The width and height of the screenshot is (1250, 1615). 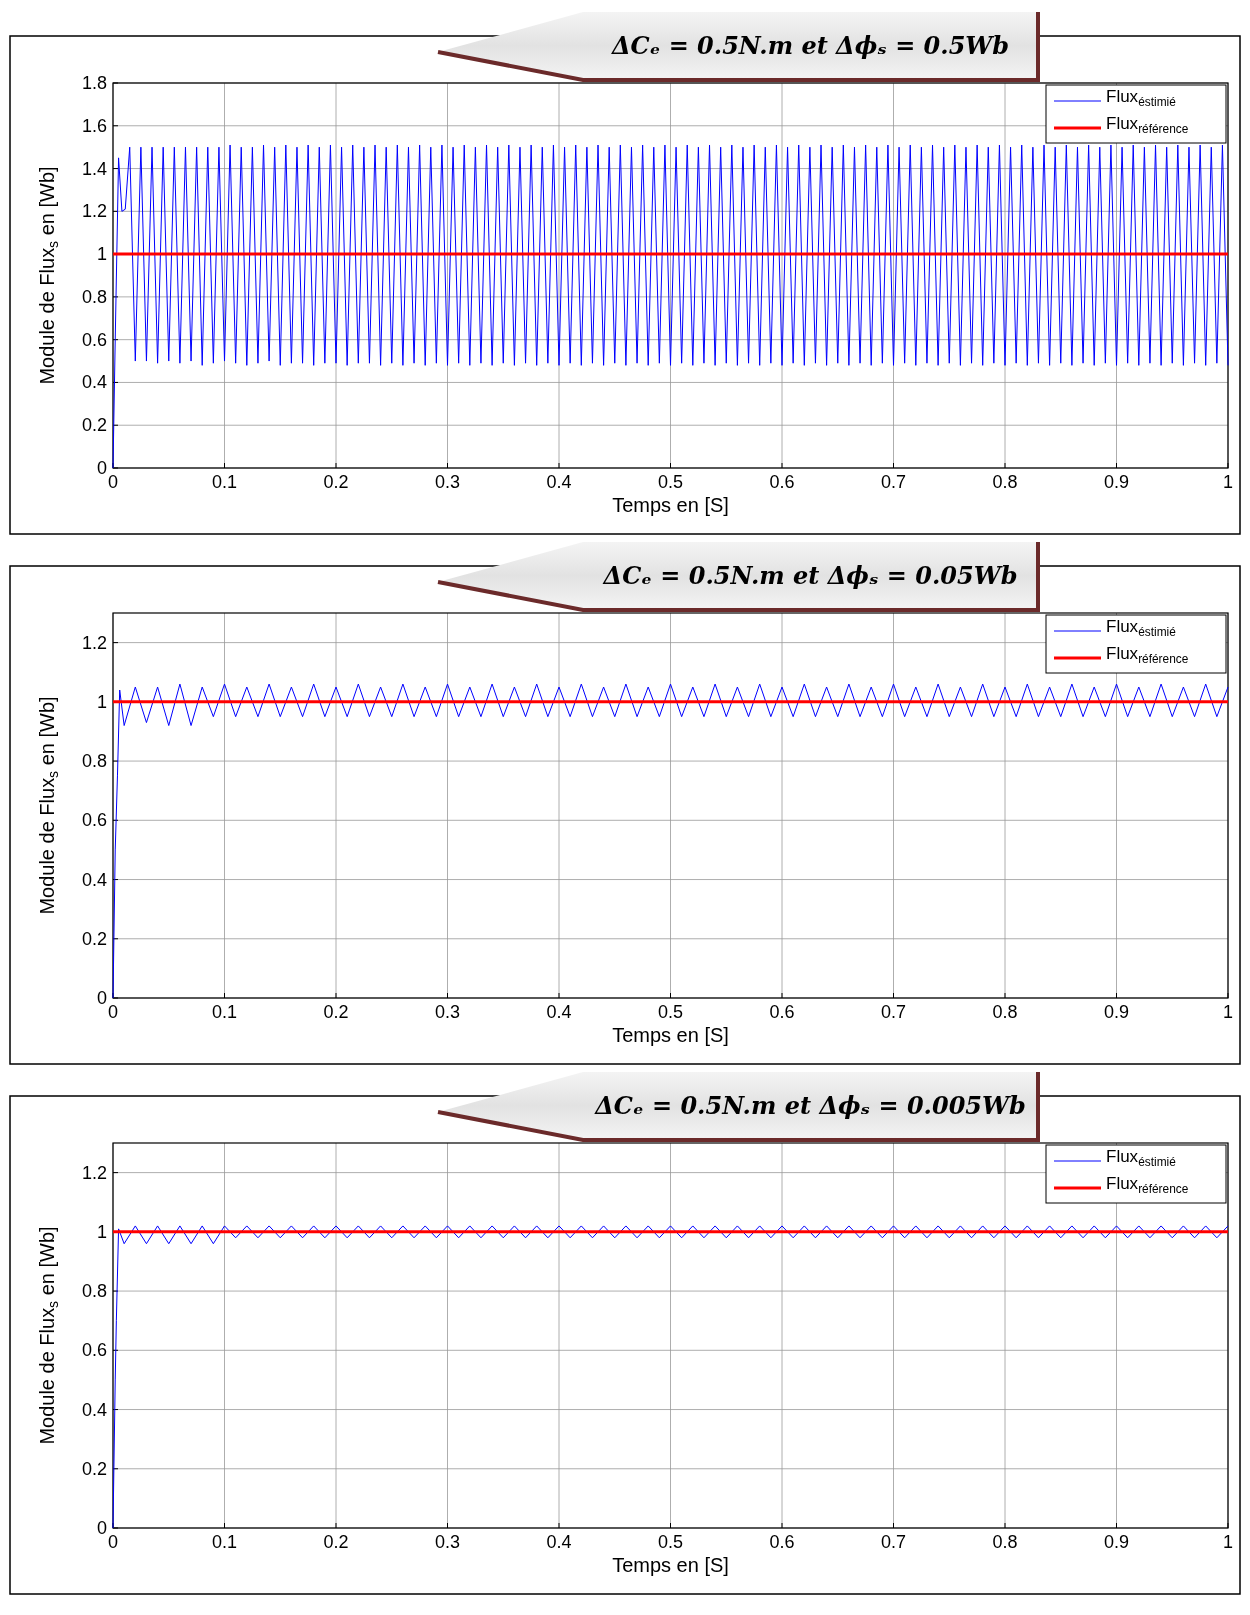 I want to click on y-tick-label: 1.6, so click(x=94, y=125).